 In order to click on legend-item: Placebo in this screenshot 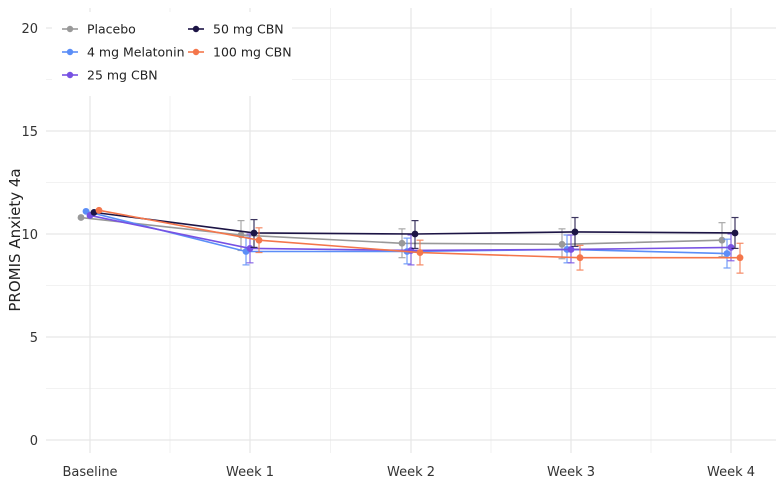, I will do `click(99, 29)`.